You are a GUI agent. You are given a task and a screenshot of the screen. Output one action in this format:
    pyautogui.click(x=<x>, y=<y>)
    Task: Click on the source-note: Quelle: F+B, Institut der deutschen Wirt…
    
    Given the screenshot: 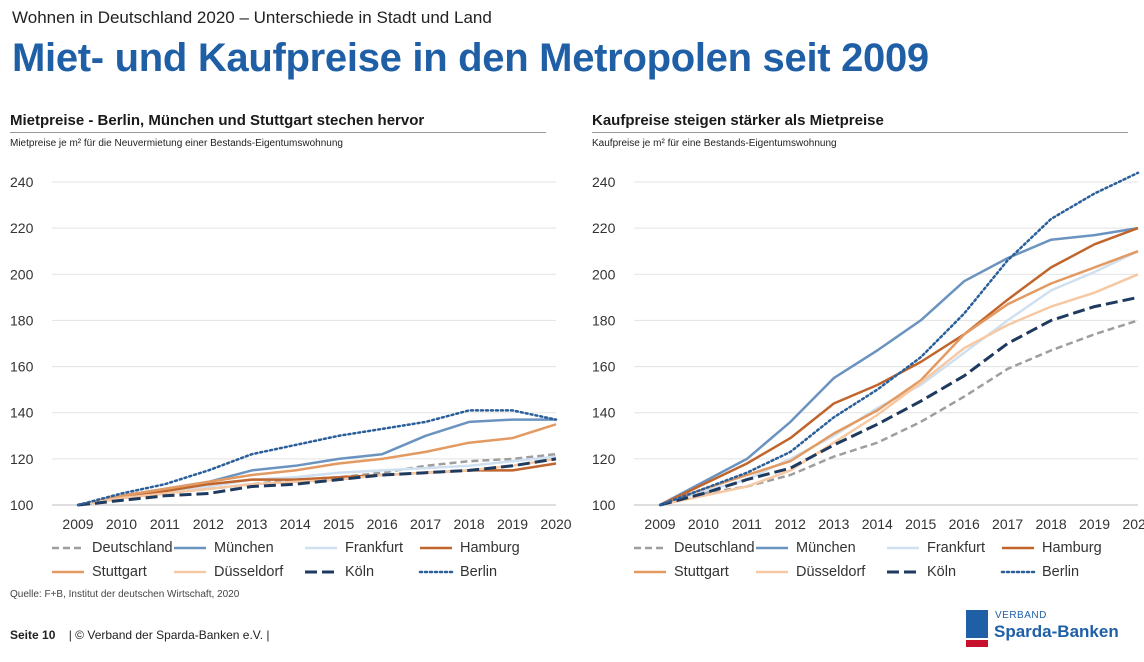 What is the action you would take?
    pyautogui.click(x=125, y=594)
    